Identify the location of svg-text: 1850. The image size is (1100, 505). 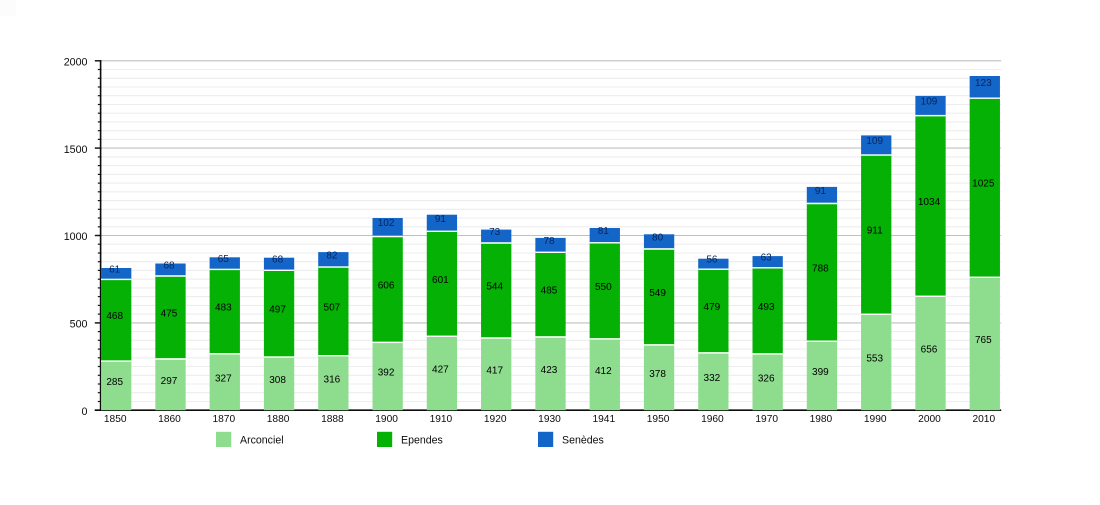
(115, 419).